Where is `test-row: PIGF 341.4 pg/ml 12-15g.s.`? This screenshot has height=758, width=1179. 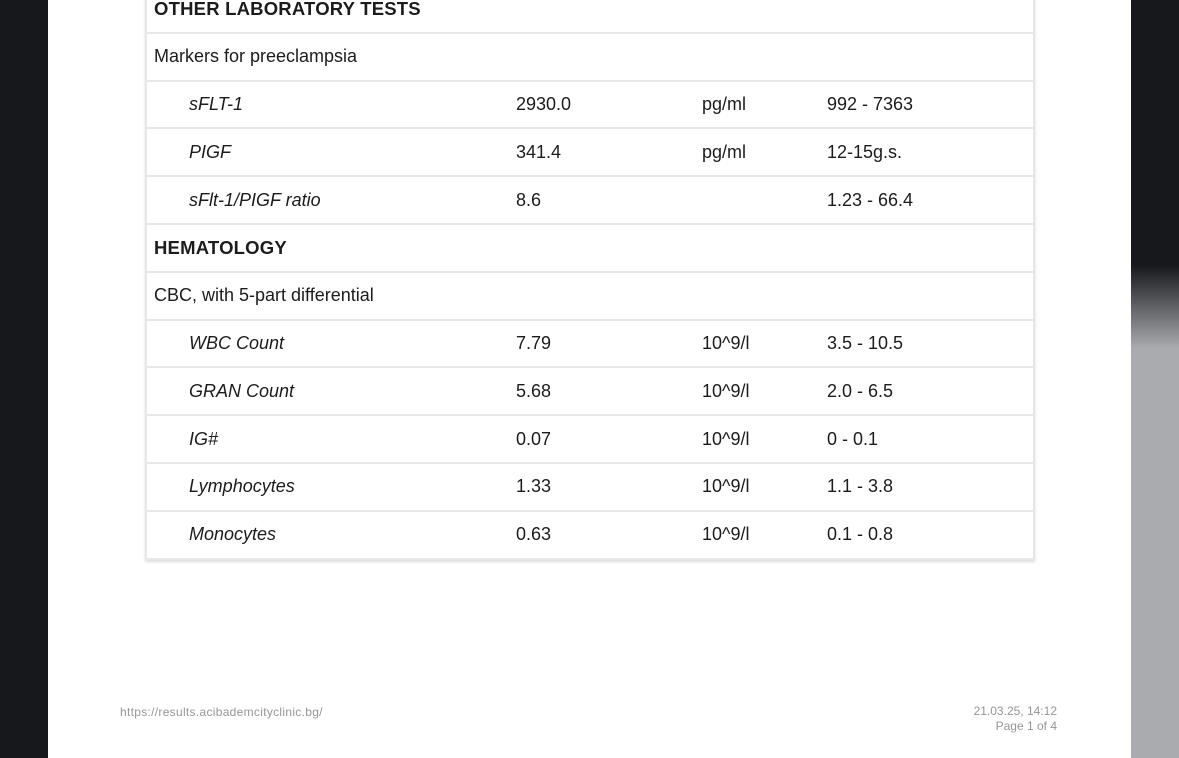 test-row: PIGF 341.4 pg/ml 12-15g.s. is located at coordinates (590, 153).